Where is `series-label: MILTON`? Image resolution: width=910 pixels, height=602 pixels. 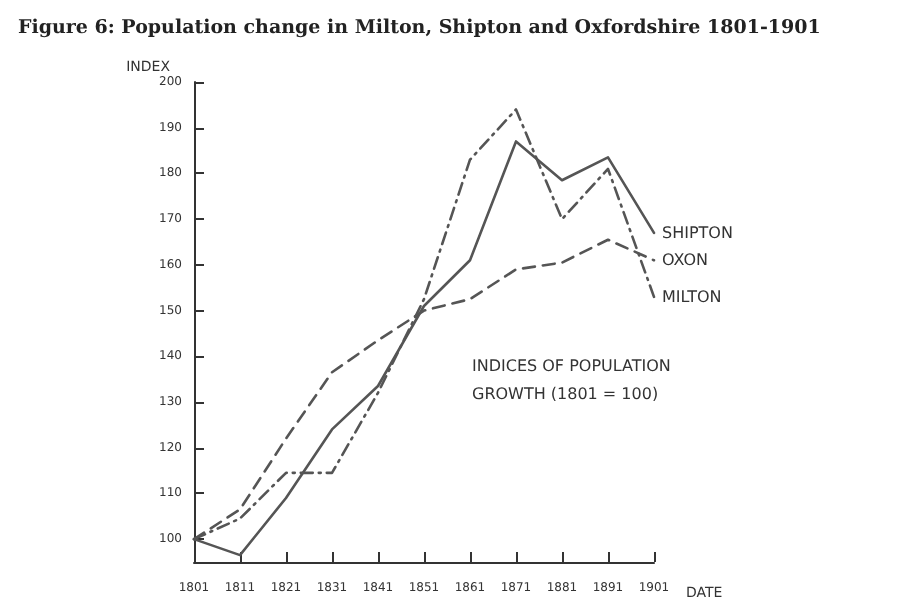 series-label: MILTON is located at coordinates (692, 296).